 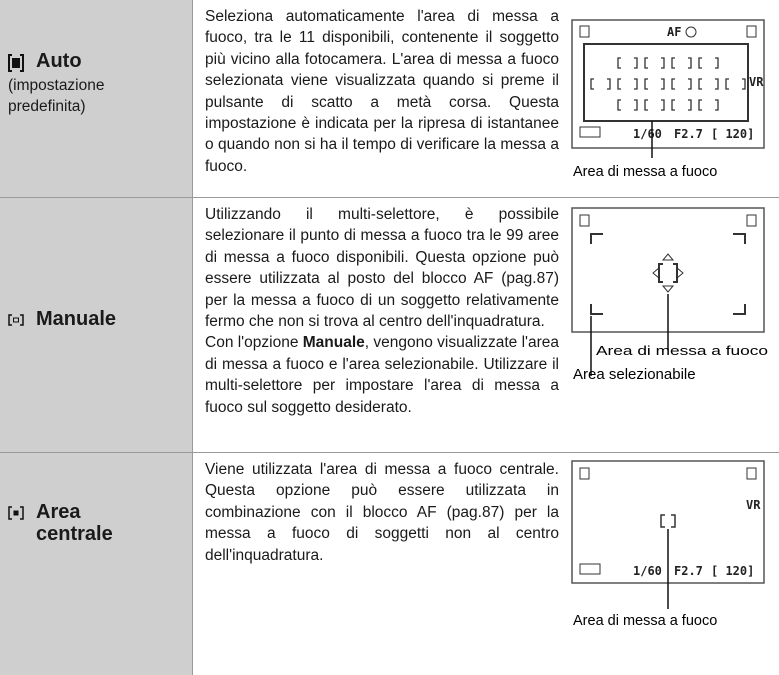 What do you see at coordinates (96, 61) in the screenshot?
I see `option-title: Auto` at bounding box center [96, 61].